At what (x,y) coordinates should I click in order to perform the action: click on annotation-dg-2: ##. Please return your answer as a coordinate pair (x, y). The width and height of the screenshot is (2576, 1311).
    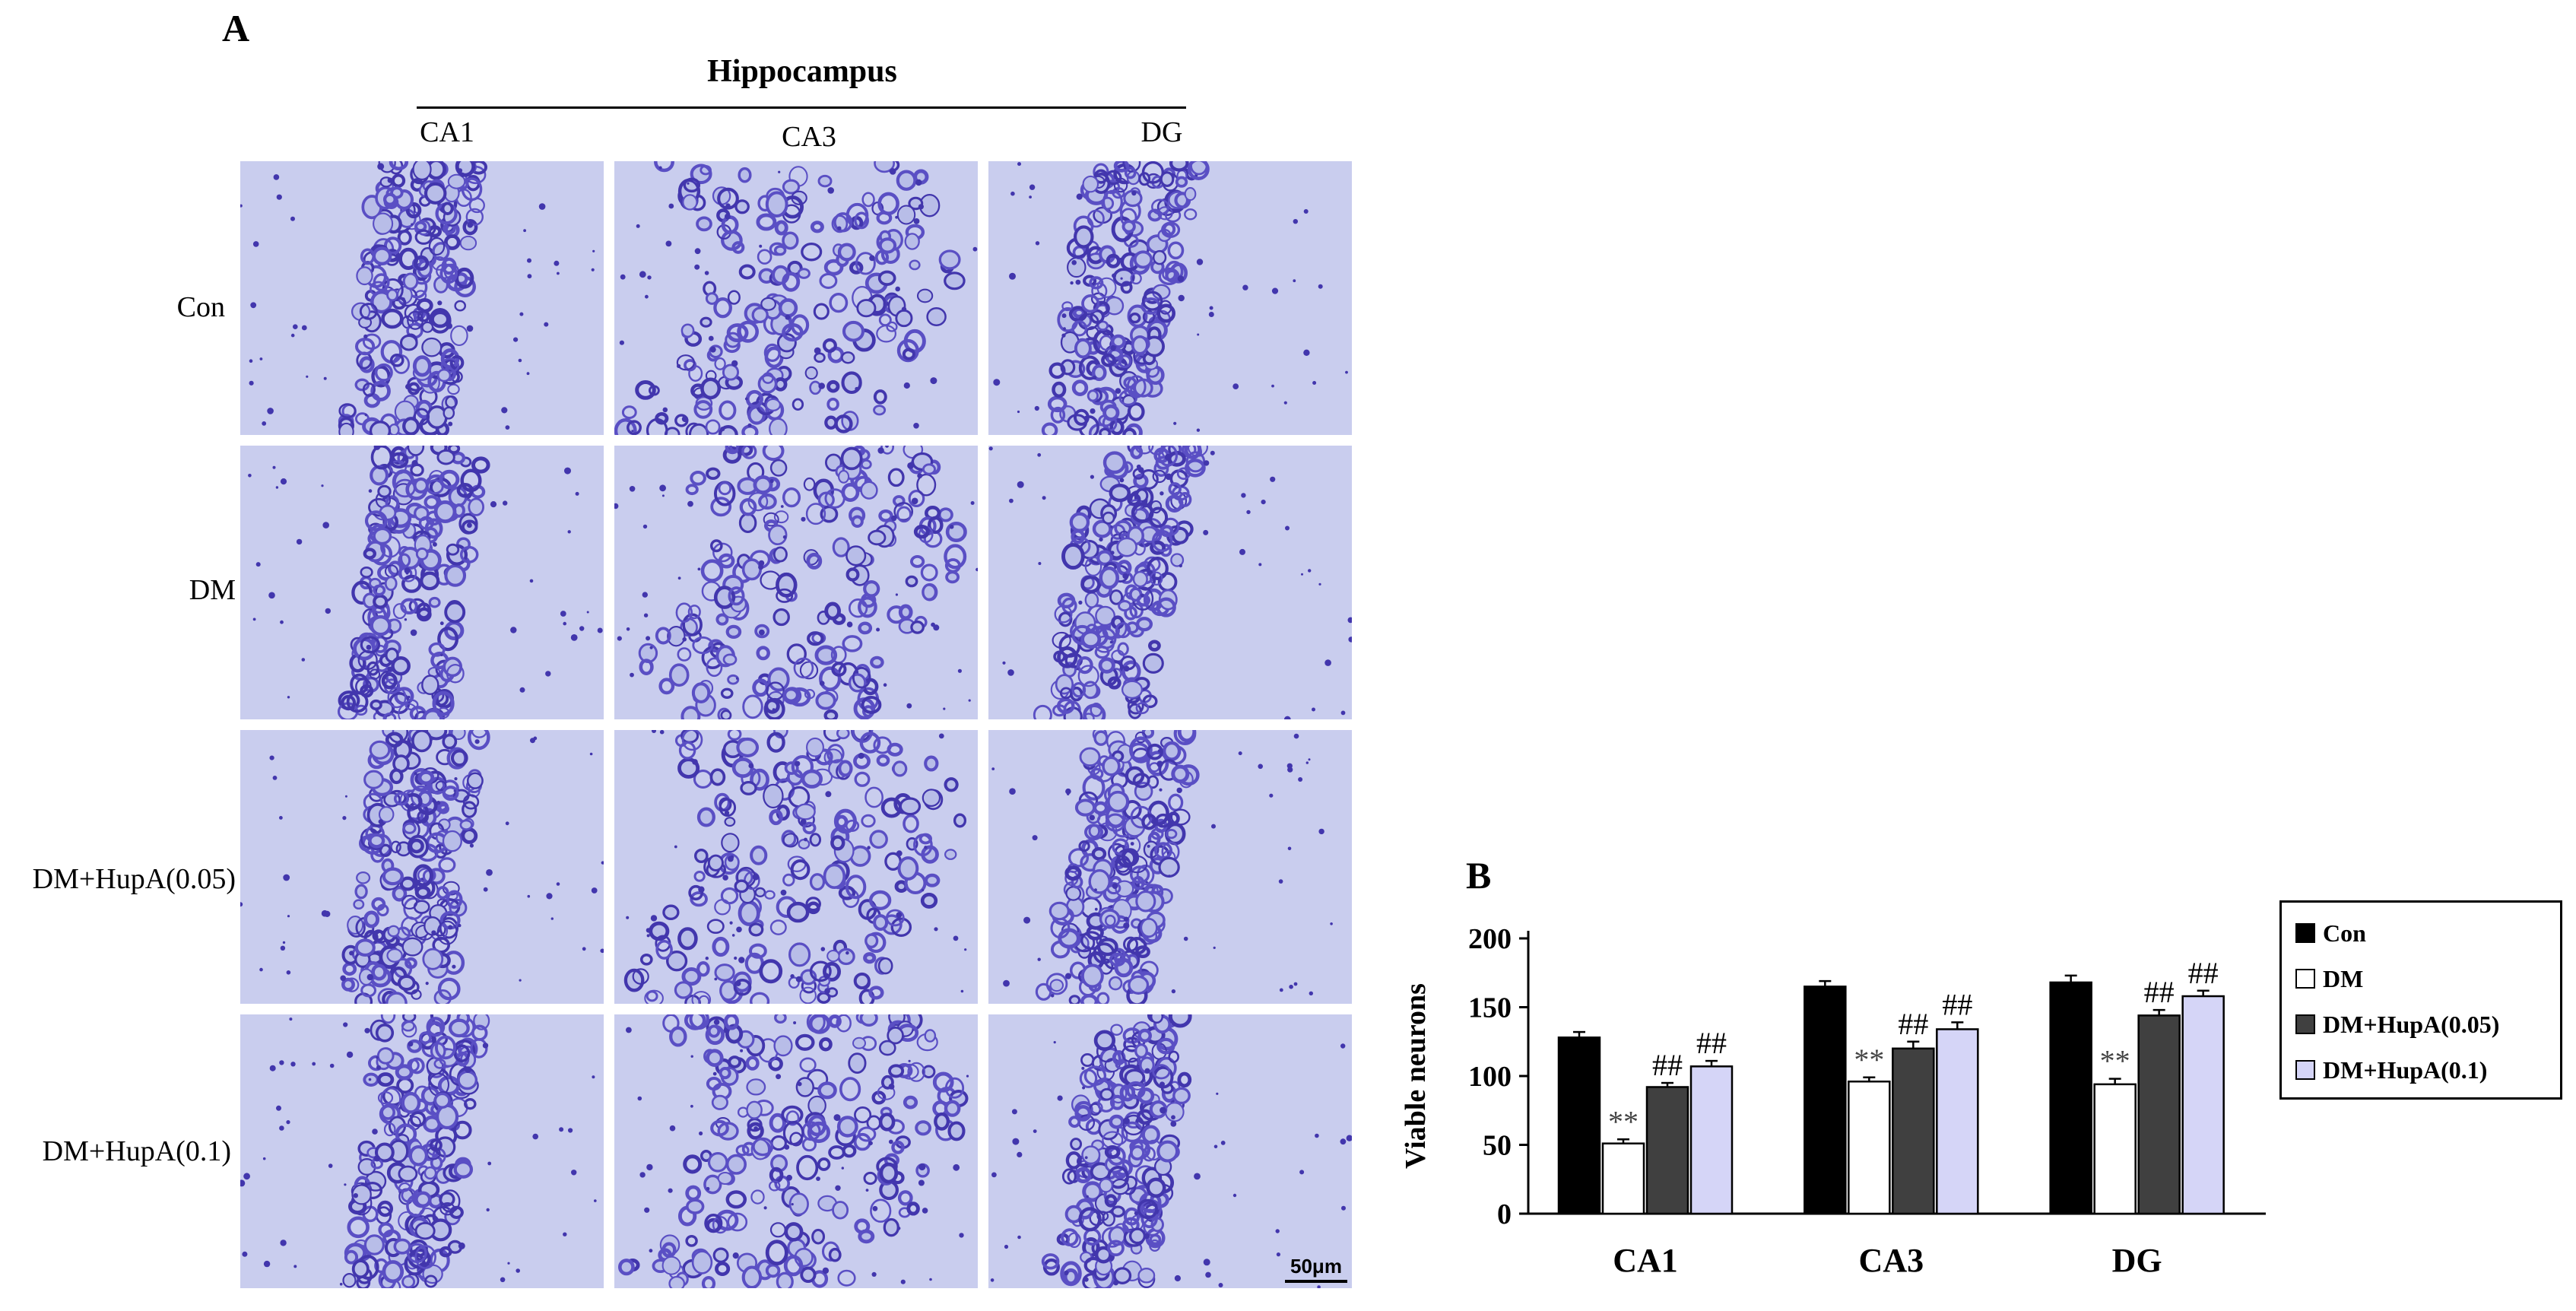
    Looking at the image, I should click on (2160, 992).